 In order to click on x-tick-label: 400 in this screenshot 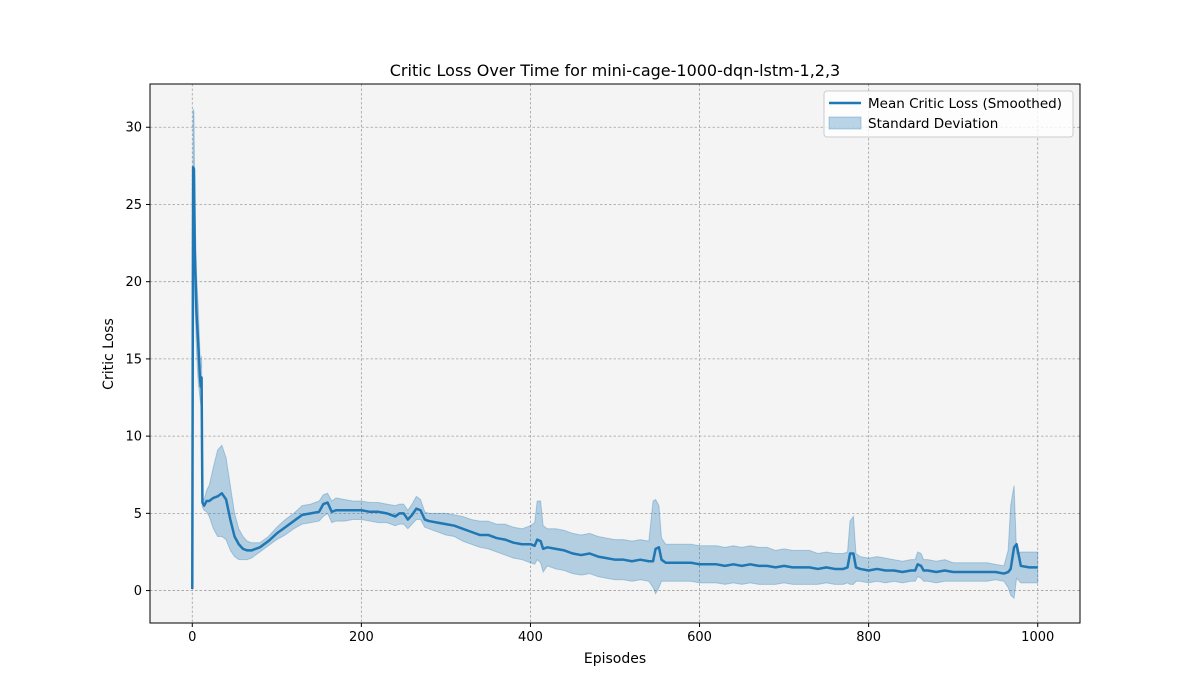, I will do `click(530, 637)`.